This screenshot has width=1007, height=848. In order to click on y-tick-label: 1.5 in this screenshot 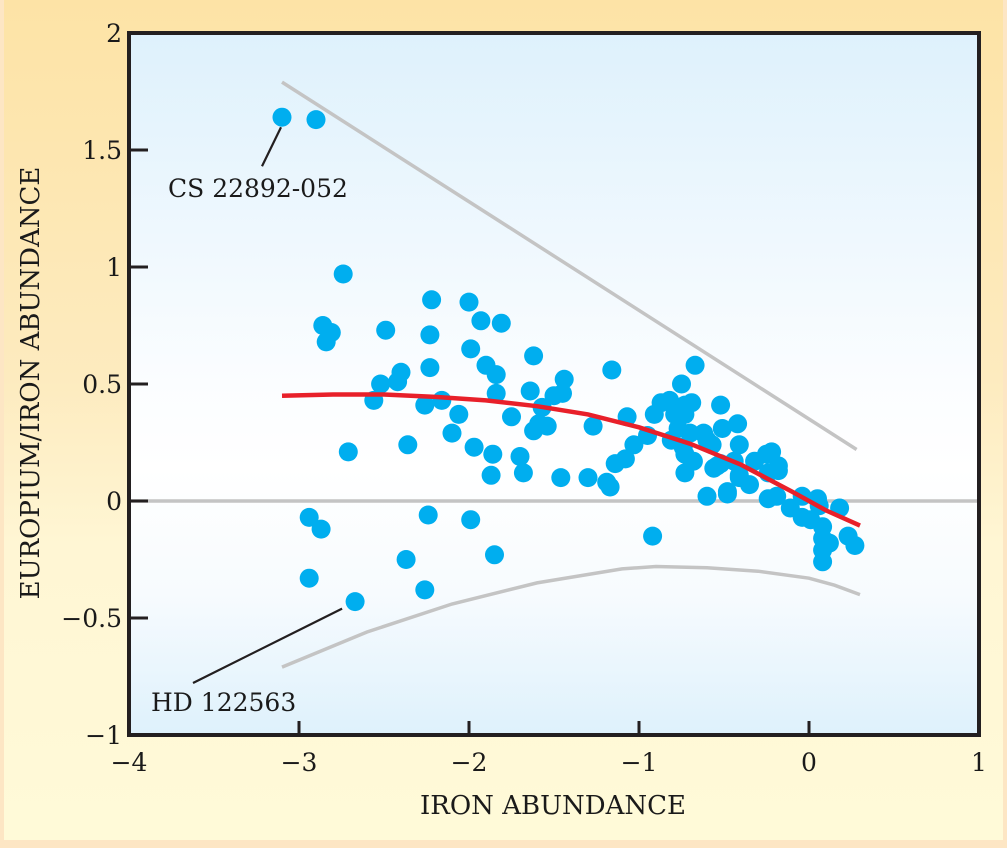, I will do `click(102, 150)`.